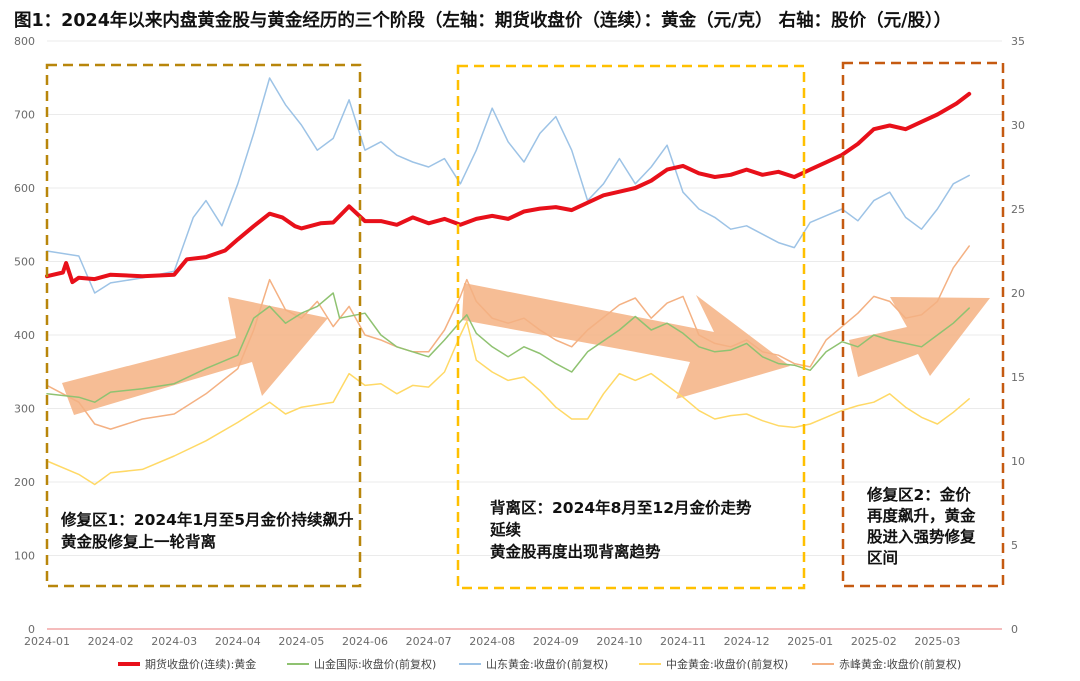 This screenshot has height=681, width=1080. What do you see at coordinates (1018, 461) in the screenshot?
I see `right-tick-label: 10` at bounding box center [1018, 461].